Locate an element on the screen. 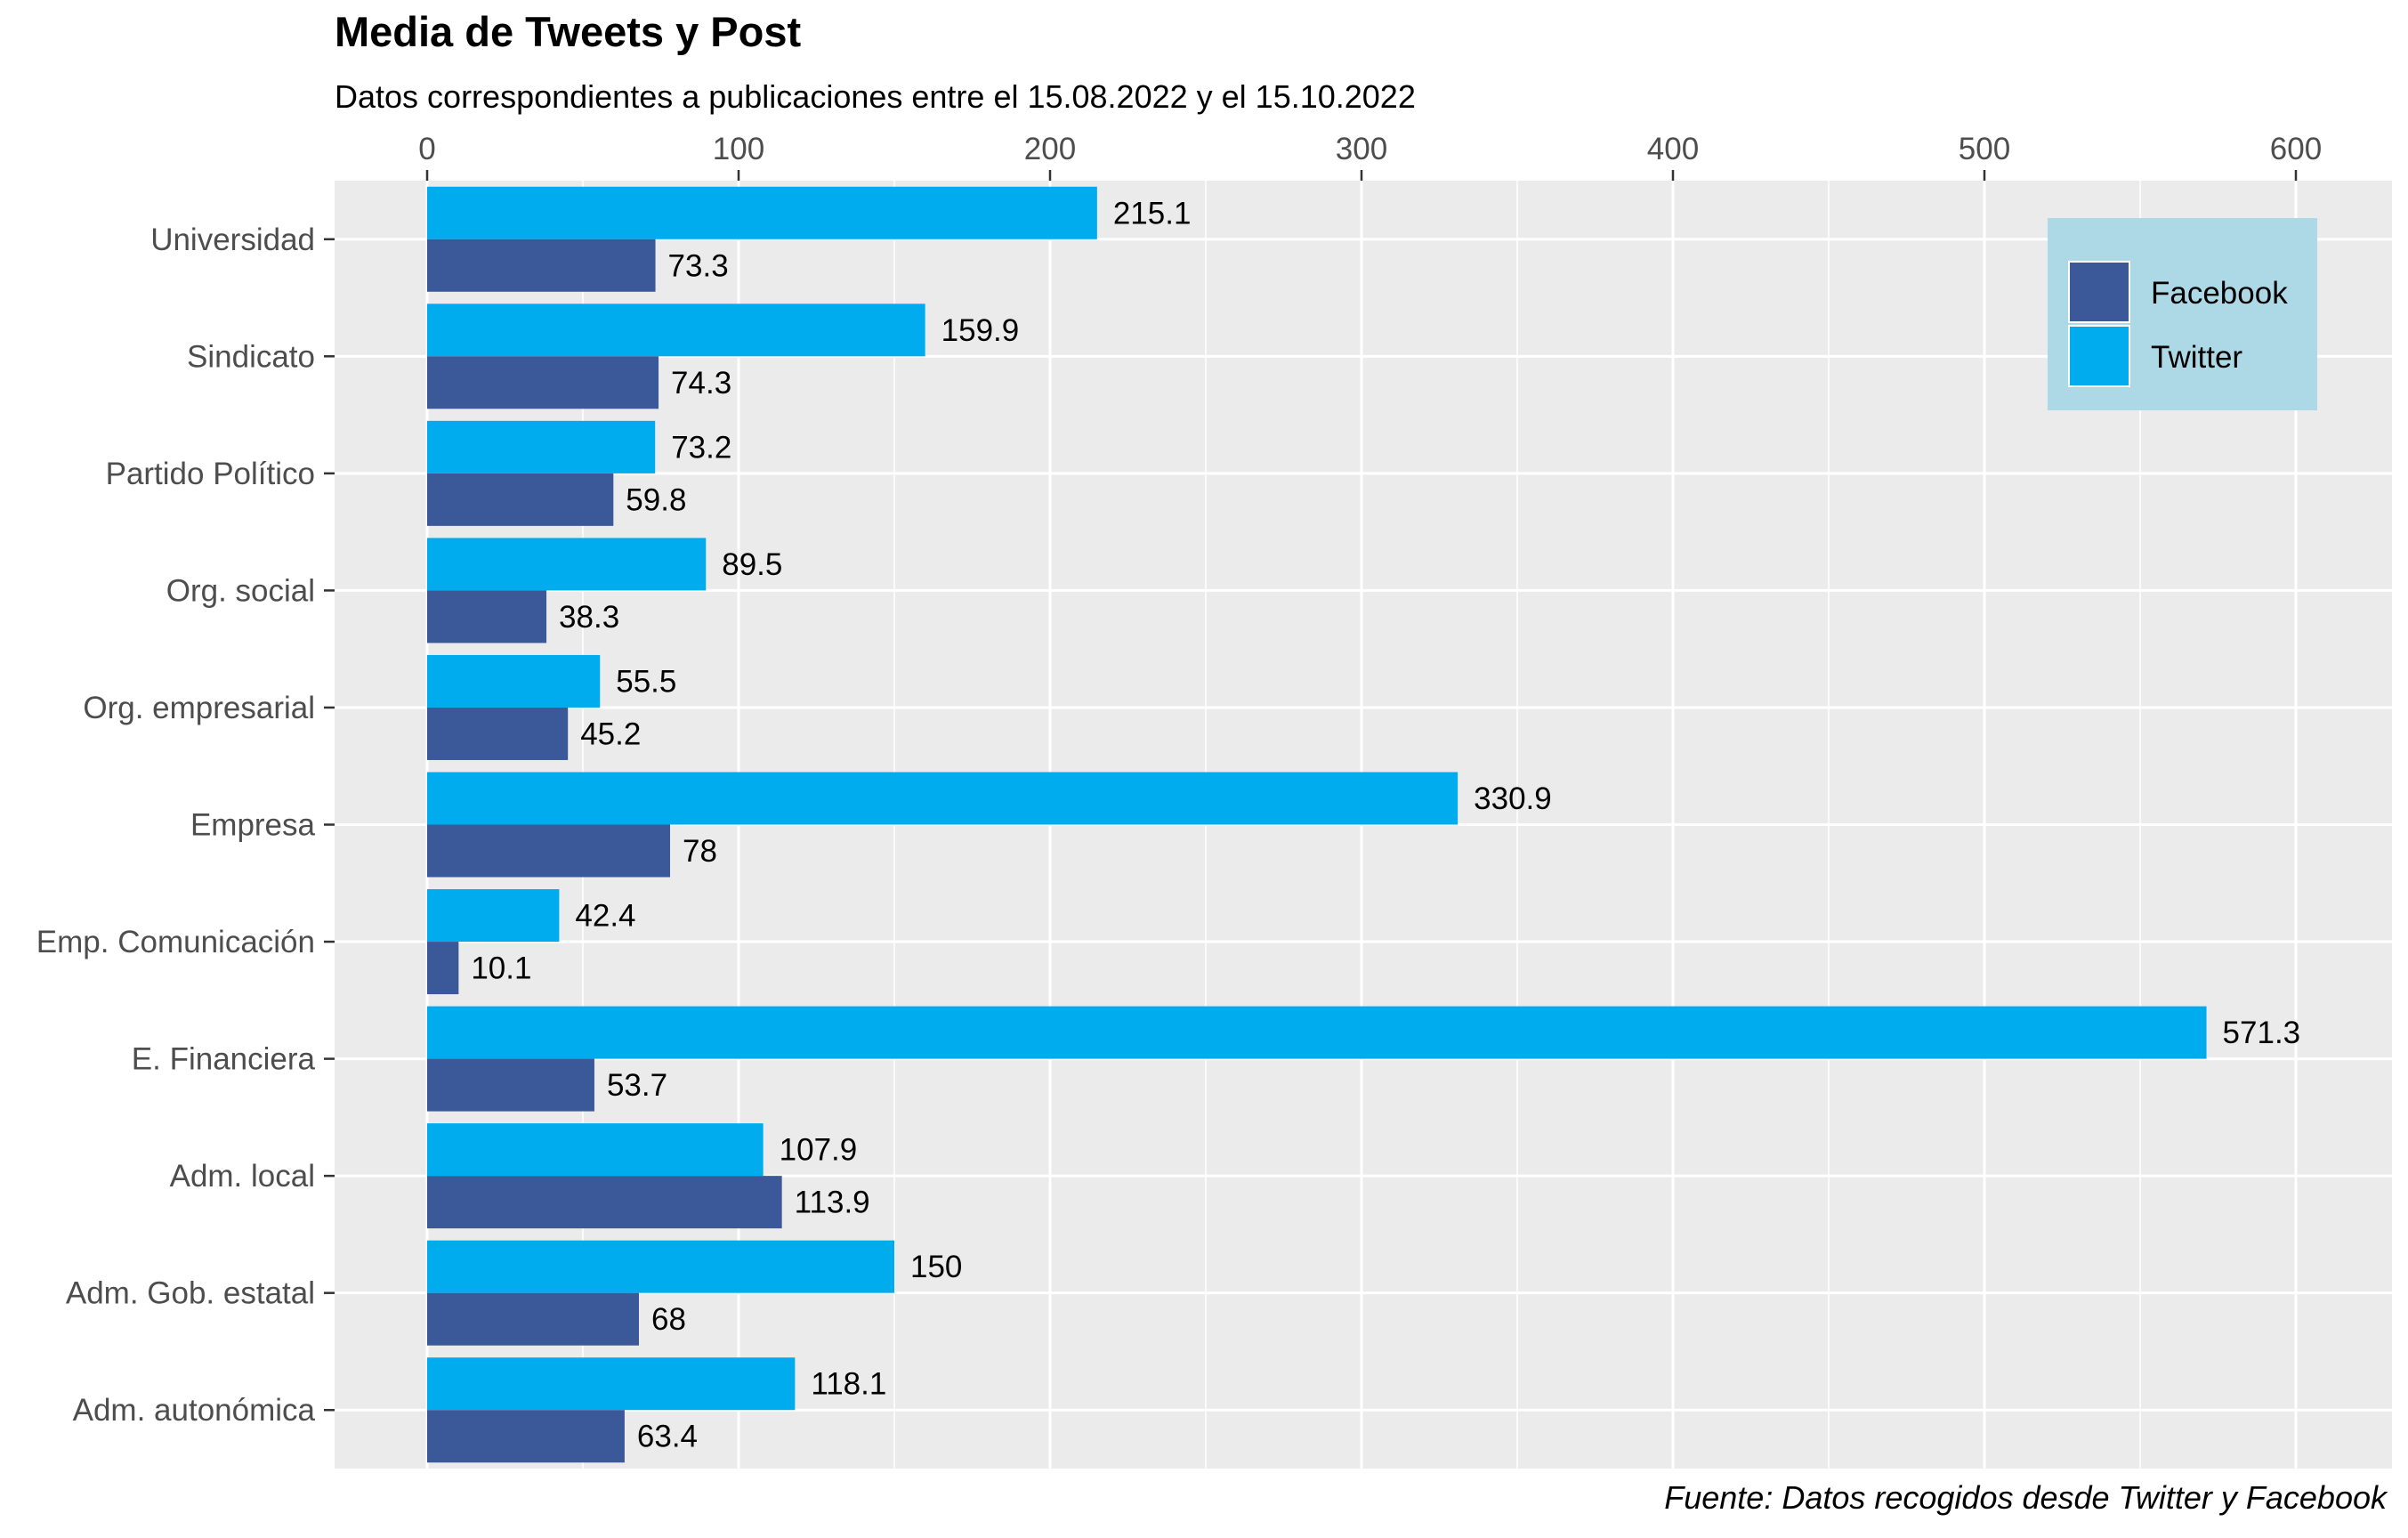  y-tick-label: Adm. Gob. estatal is located at coordinates (190, 1293).